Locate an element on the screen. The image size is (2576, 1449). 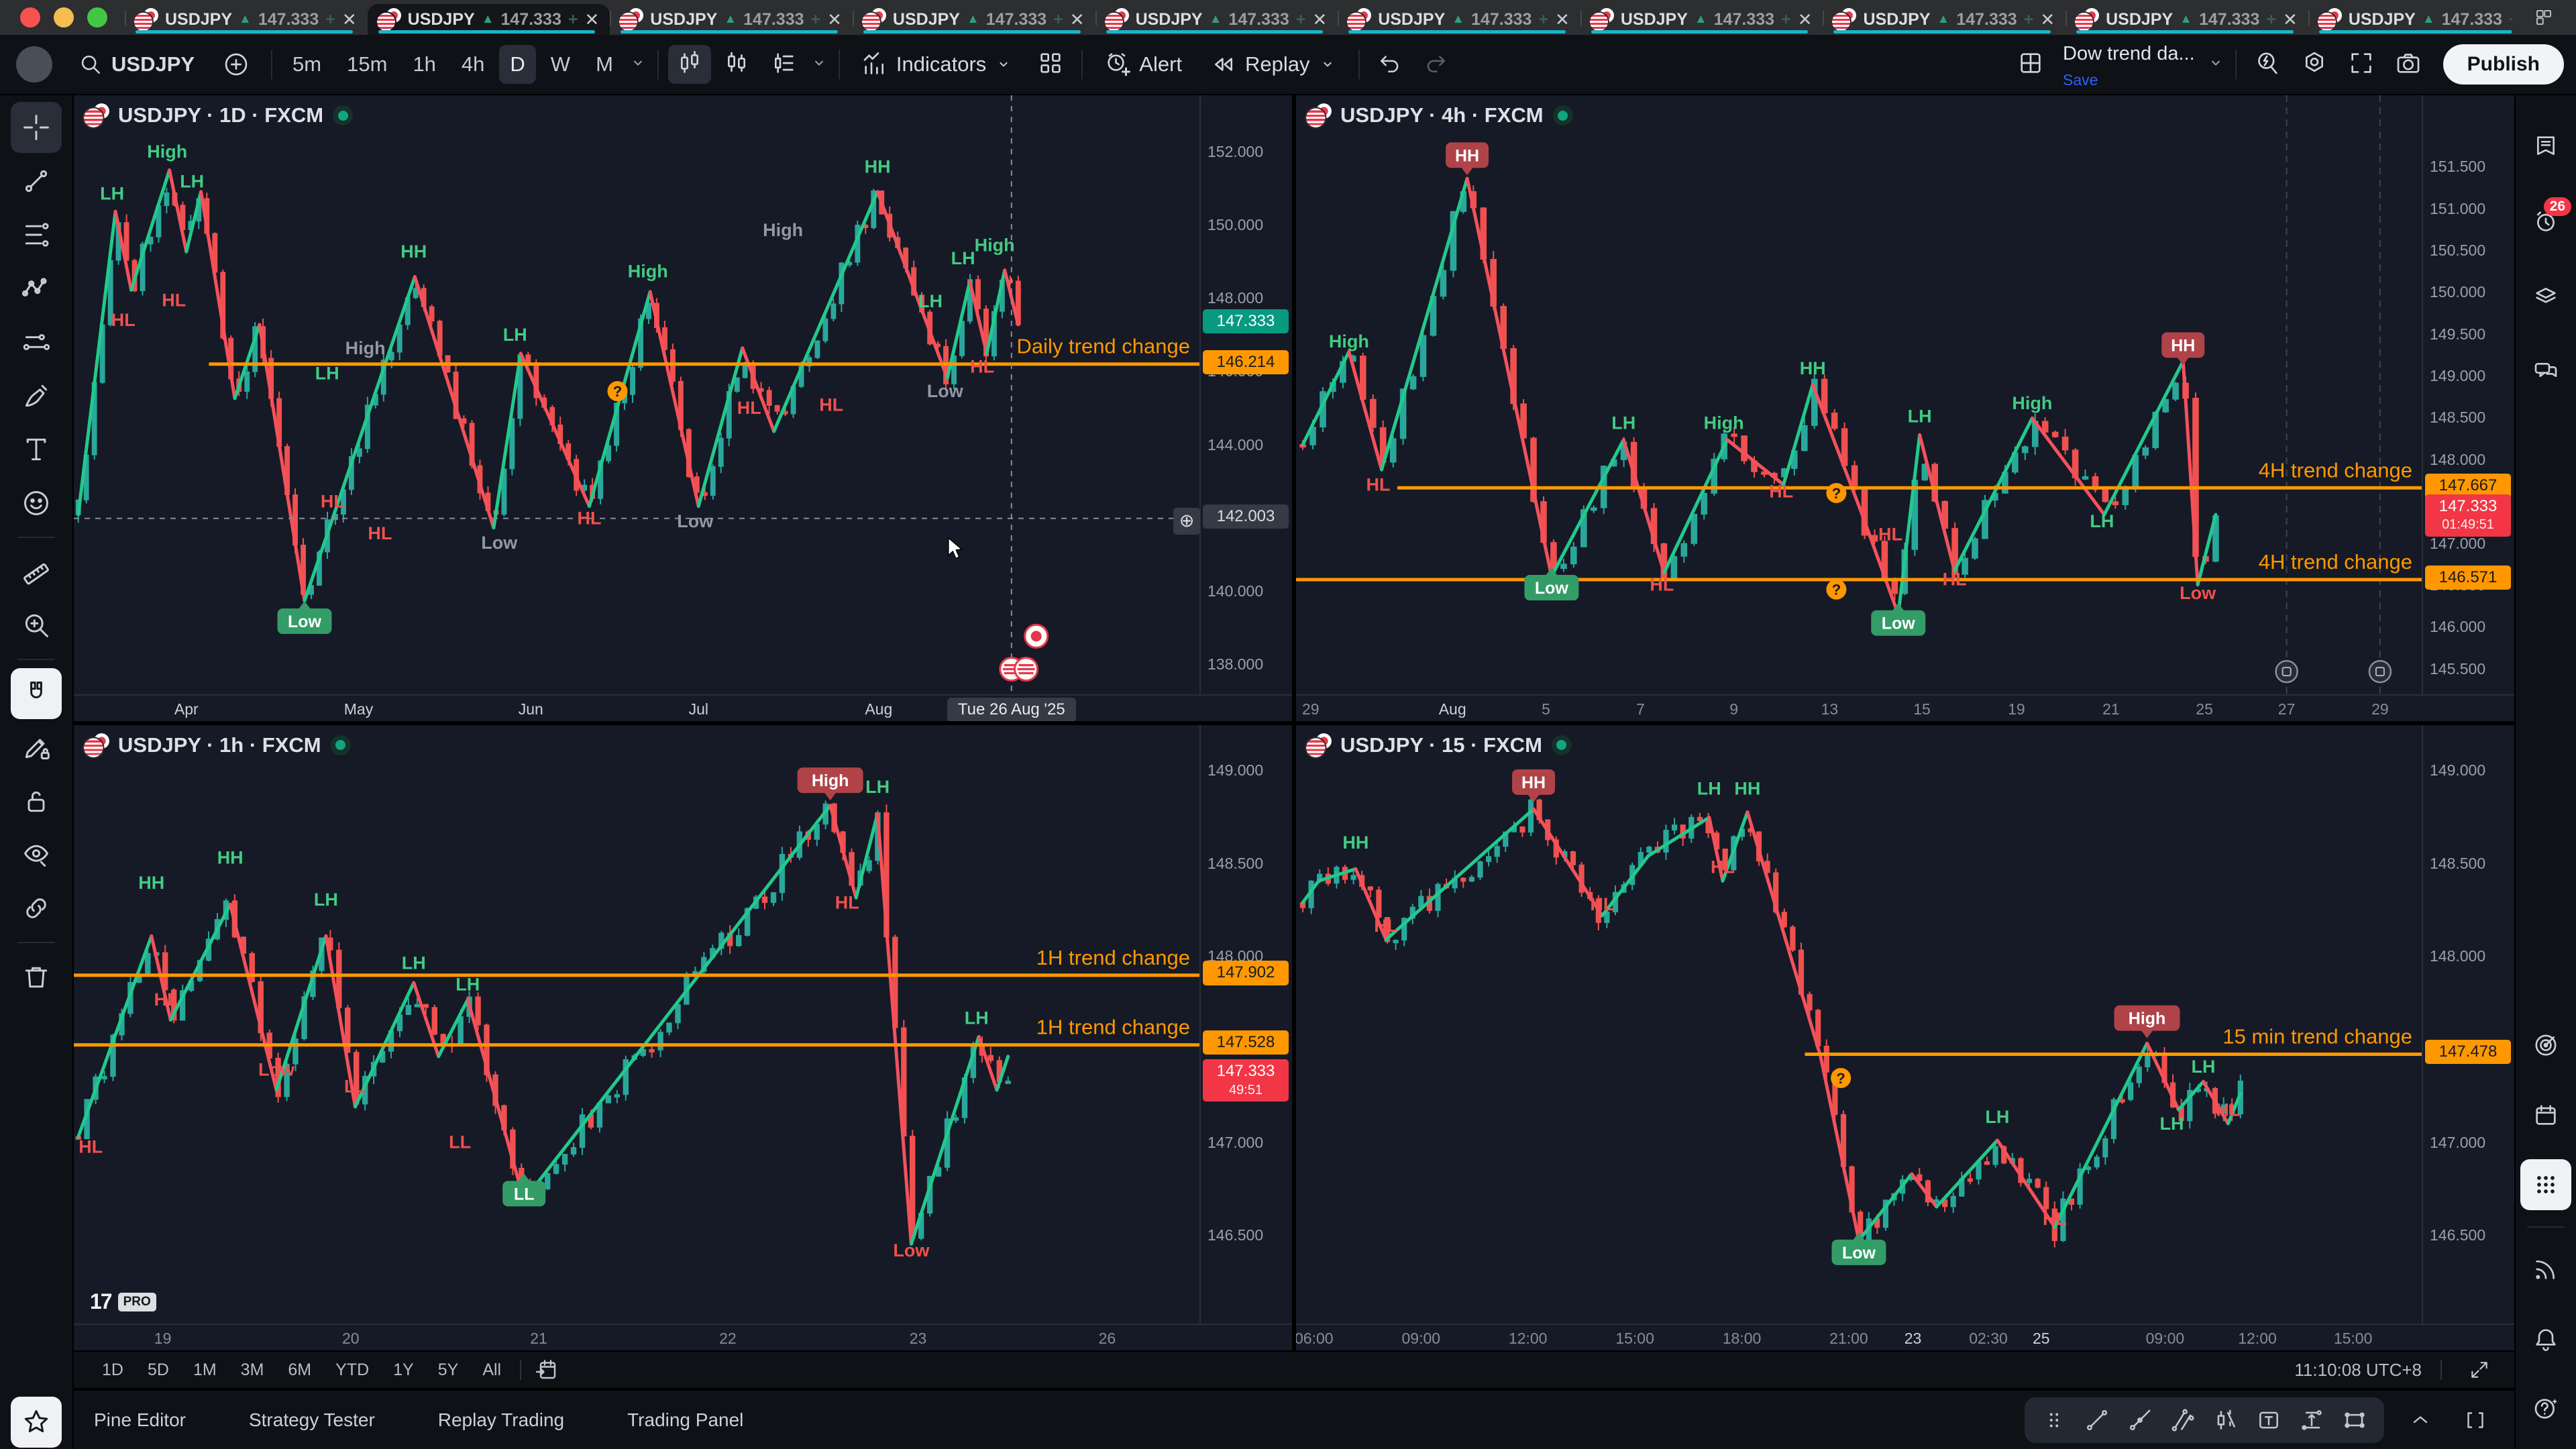
emoji-icon is located at coordinates (36, 503).